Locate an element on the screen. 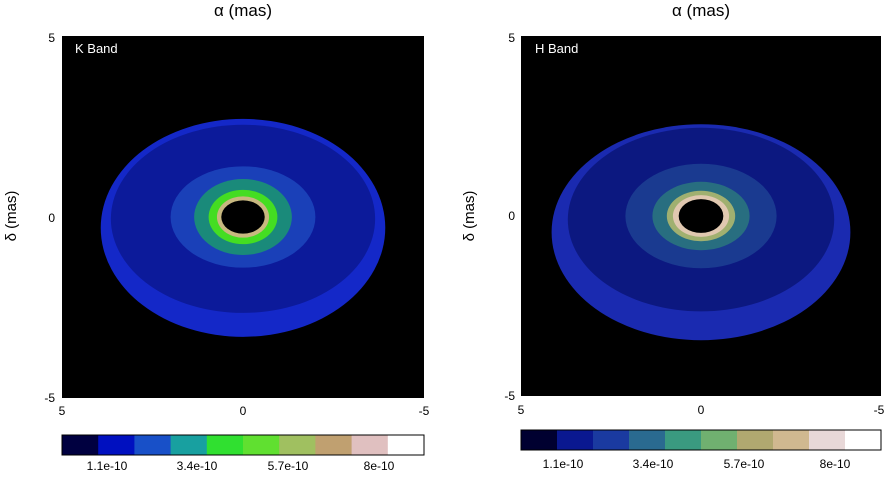 The width and height of the screenshot is (885, 478). ring-layer is located at coordinates (243, 227).